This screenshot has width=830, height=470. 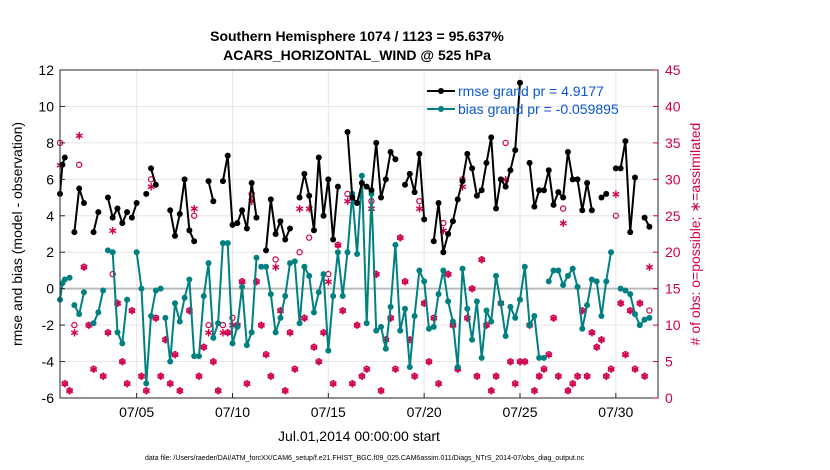 What do you see at coordinates (673, 216) in the screenshot?
I see `y-right-tick-label: 25` at bounding box center [673, 216].